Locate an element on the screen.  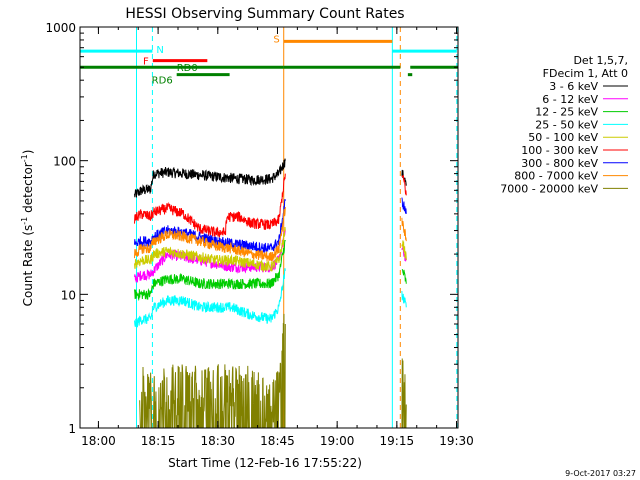
x-tick-label-5: 19:15 is located at coordinates (397, 441).